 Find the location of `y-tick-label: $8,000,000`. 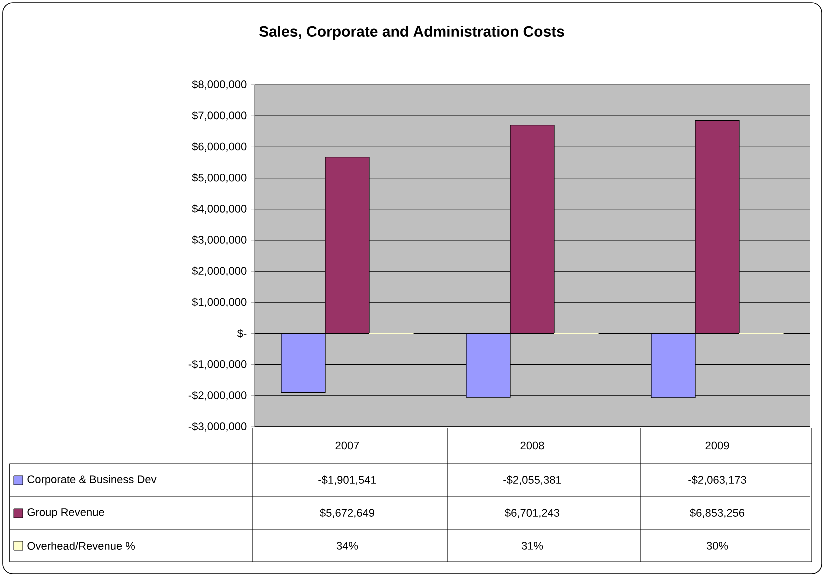

y-tick-label: $8,000,000 is located at coordinates (219, 85).